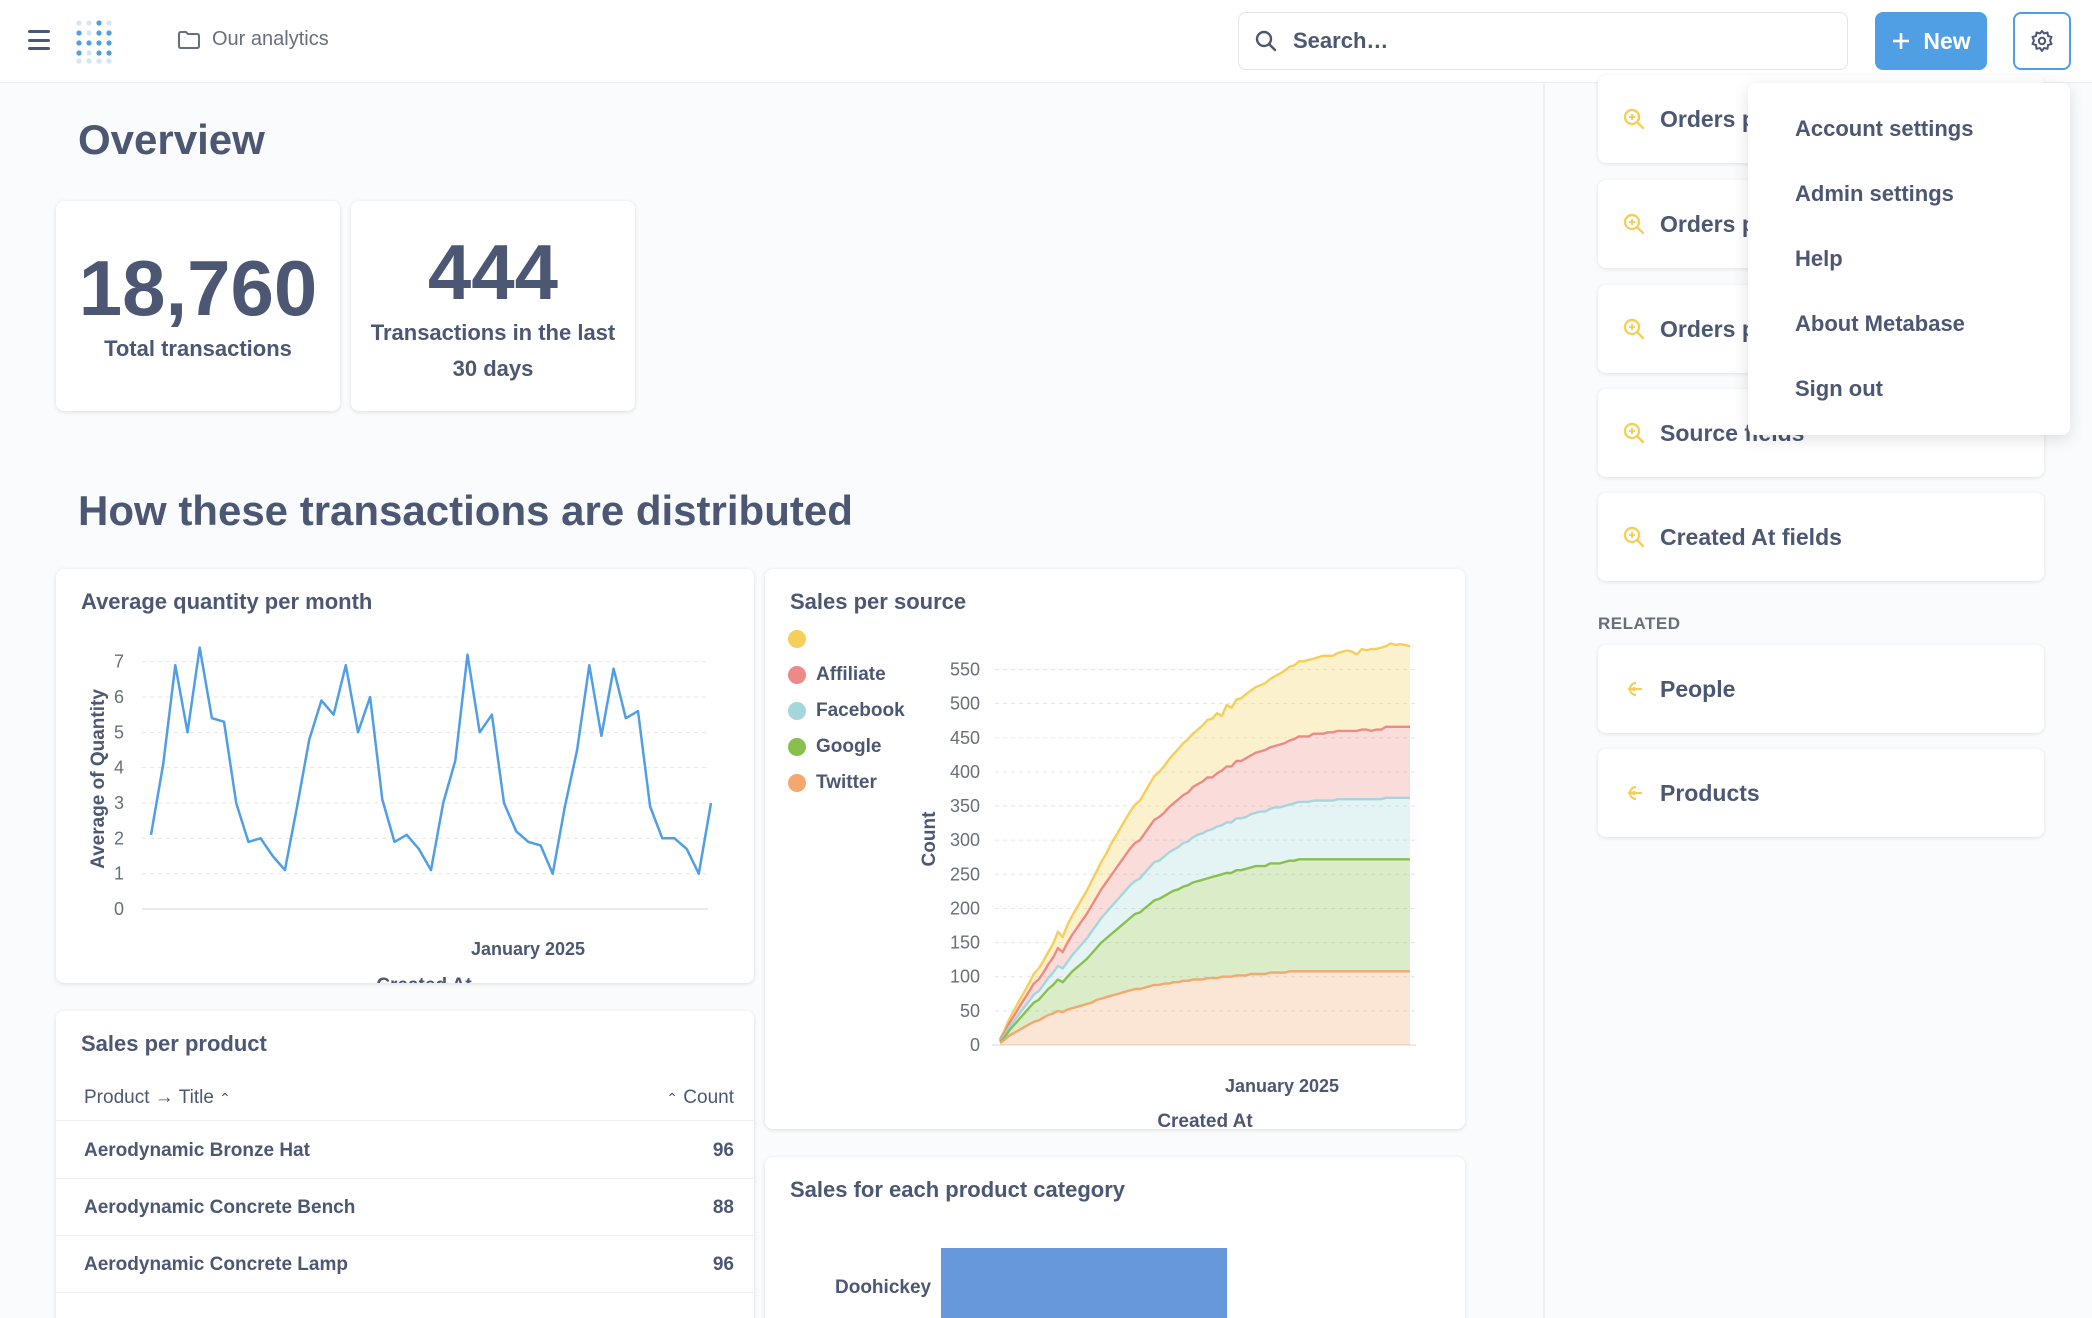  What do you see at coordinates (465, 510) in the screenshot?
I see `distribution-heading: How these transactions are distributed` at bounding box center [465, 510].